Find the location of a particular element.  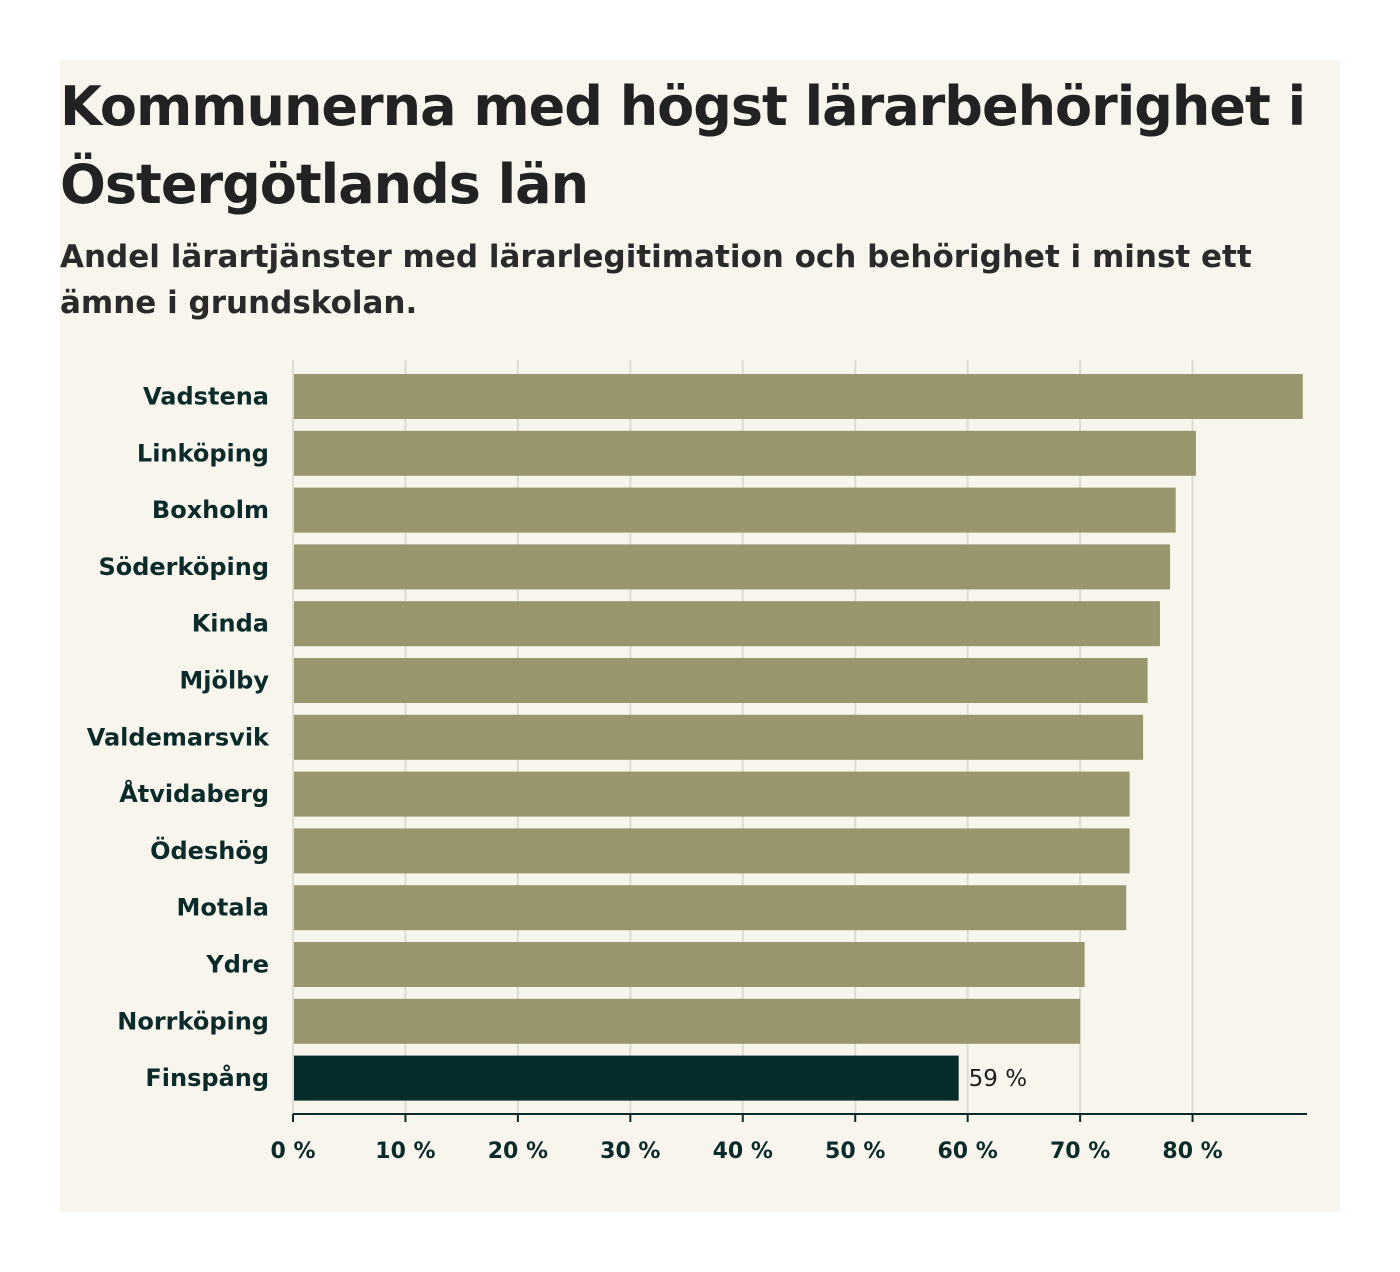

x-tick-label: 0 % is located at coordinates (292, 1151).